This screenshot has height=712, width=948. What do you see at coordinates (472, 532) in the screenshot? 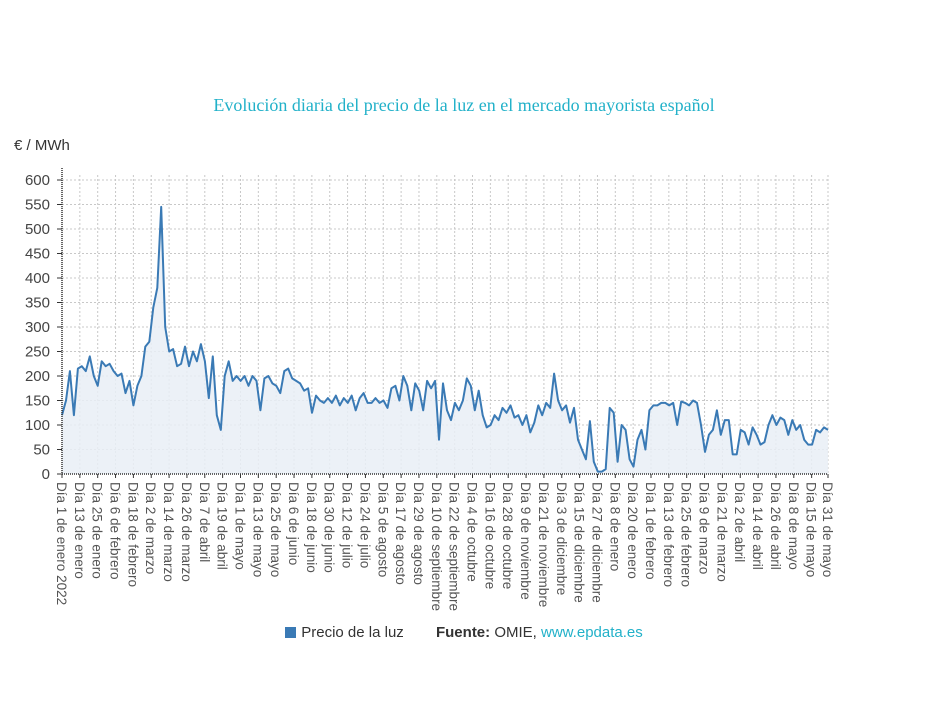
I see `x-tick-label: Día 4 de octubre` at bounding box center [472, 532].